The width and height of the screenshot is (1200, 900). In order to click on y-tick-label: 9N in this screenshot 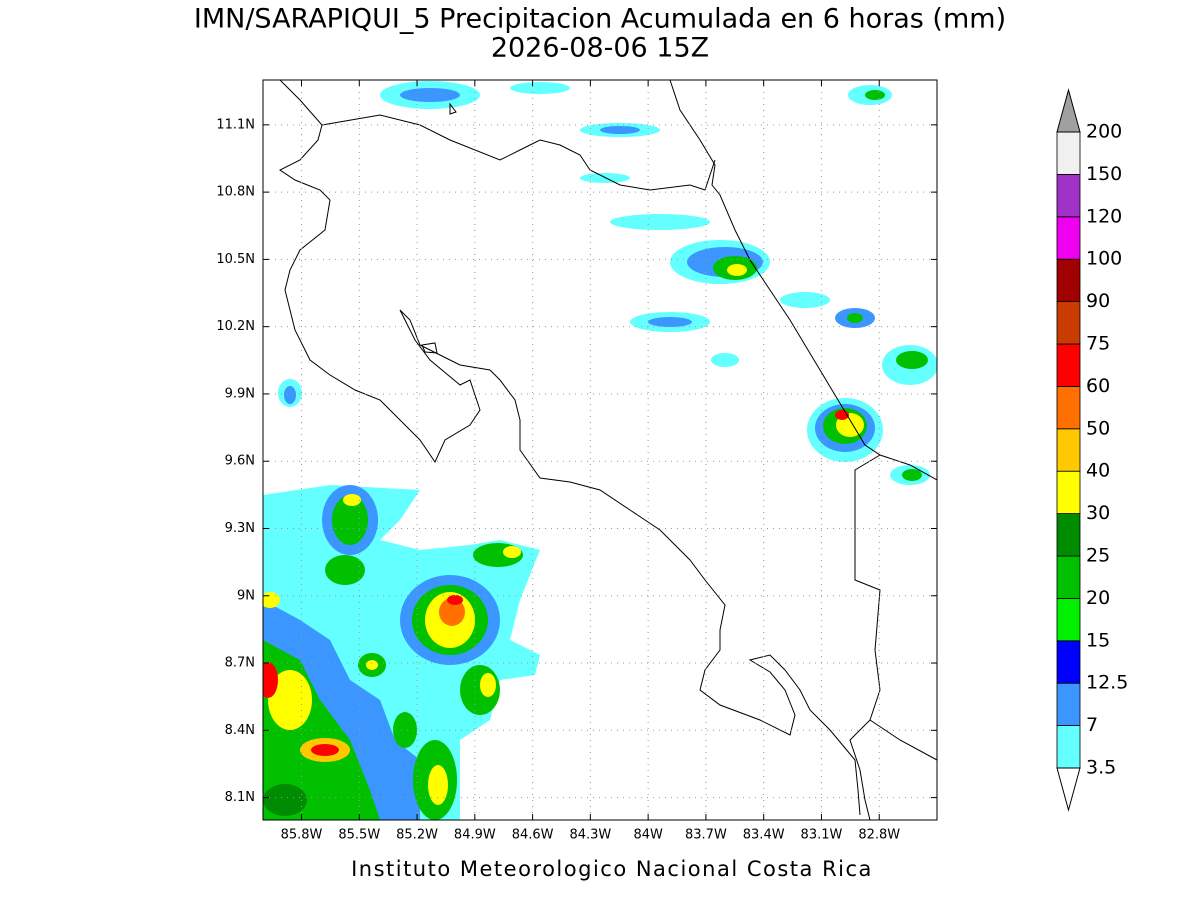, I will do `click(246, 595)`.